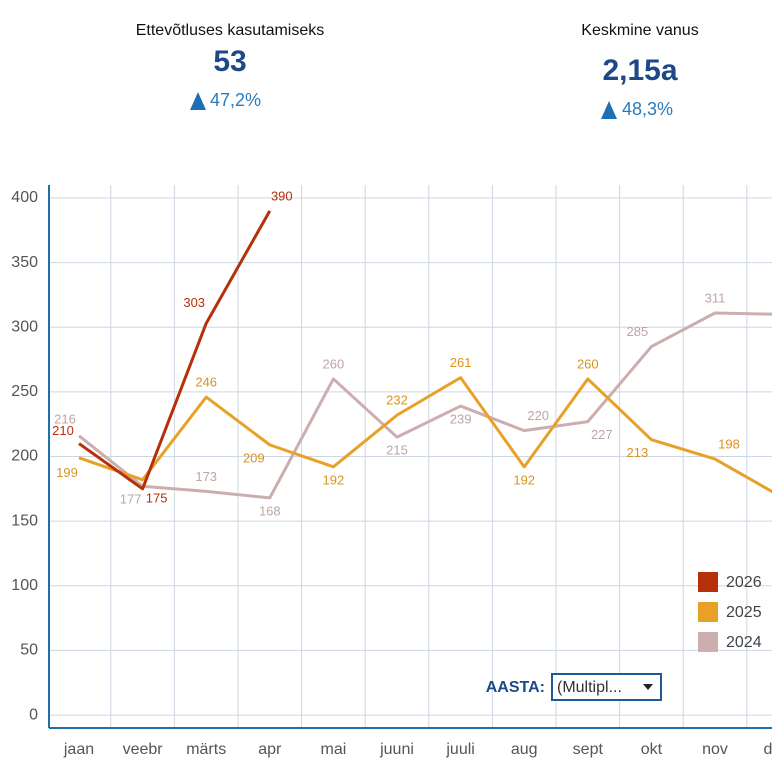 The image size is (772, 772). What do you see at coordinates (744, 582) in the screenshot?
I see `legend-label: 2026` at bounding box center [744, 582].